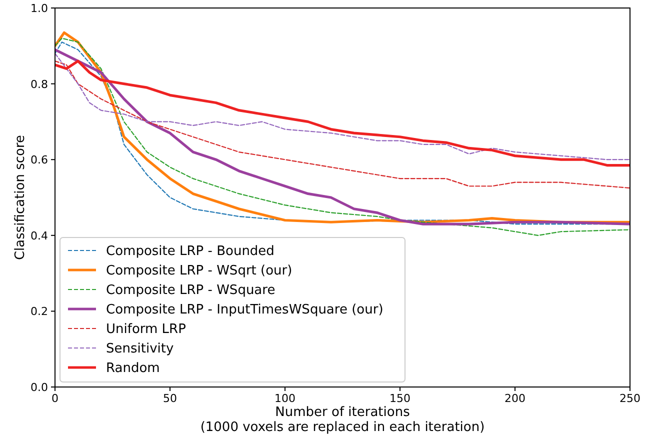  Describe the element at coordinates (245, 310) in the screenshot. I see `legend-label: Composite LRP - InputTimesWSquare (our)` at that location.